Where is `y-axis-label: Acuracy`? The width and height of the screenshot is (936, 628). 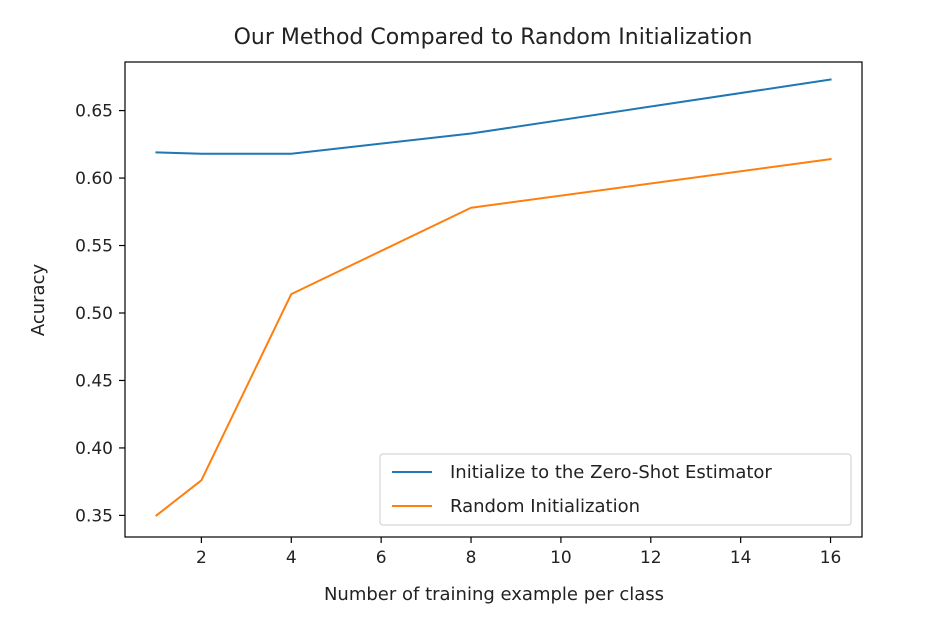 y-axis-label: Acuracy is located at coordinates (38, 300).